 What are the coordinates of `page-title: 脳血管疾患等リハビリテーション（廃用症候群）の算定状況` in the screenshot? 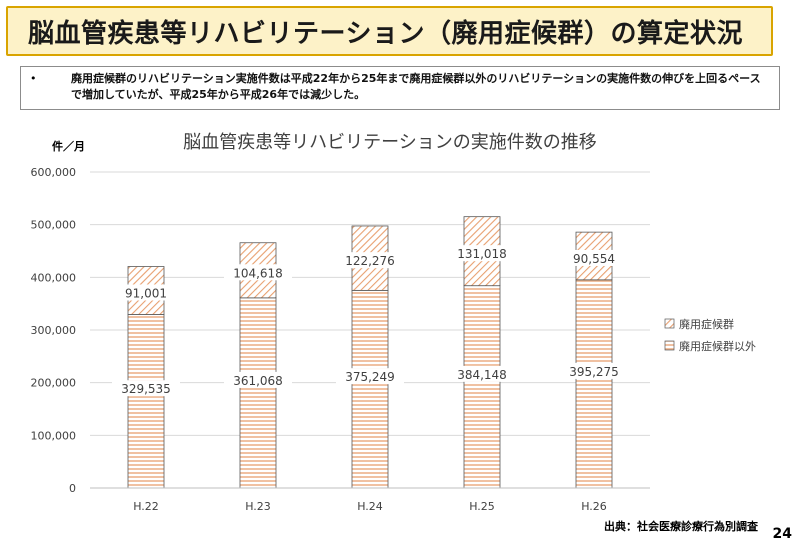 It's located at (385, 33).